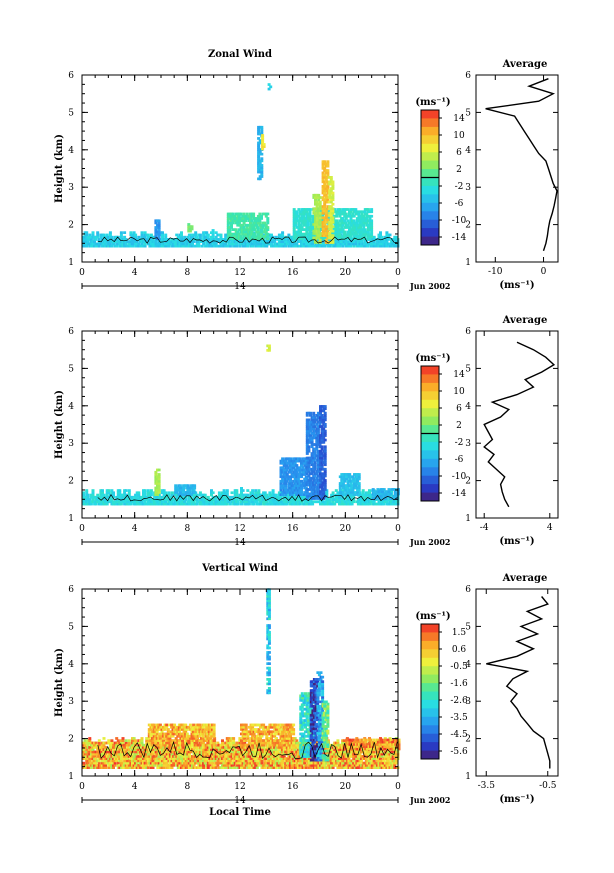 The width and height of the screenshot is (614, 873). I want to click on x-tick-label: 0, so click(82, 529).